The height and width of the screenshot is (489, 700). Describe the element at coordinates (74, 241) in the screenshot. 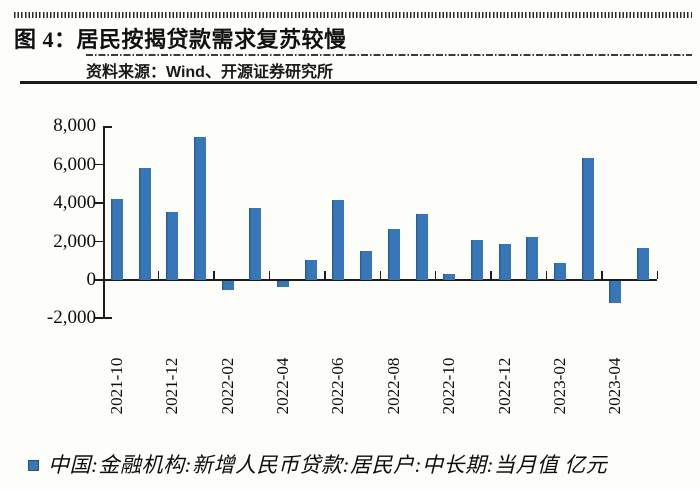

I see `y-axis-tick-label: 2,000` at that location.